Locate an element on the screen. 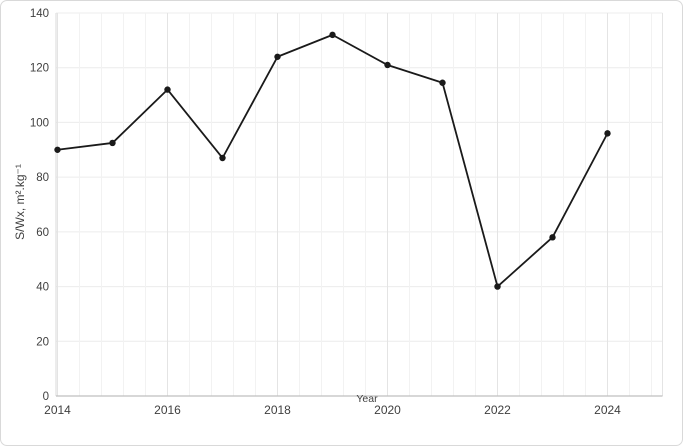 The height and width of the screenshot is (448, 685). y-tick-label: 0 is located at coordinates (46, 397).